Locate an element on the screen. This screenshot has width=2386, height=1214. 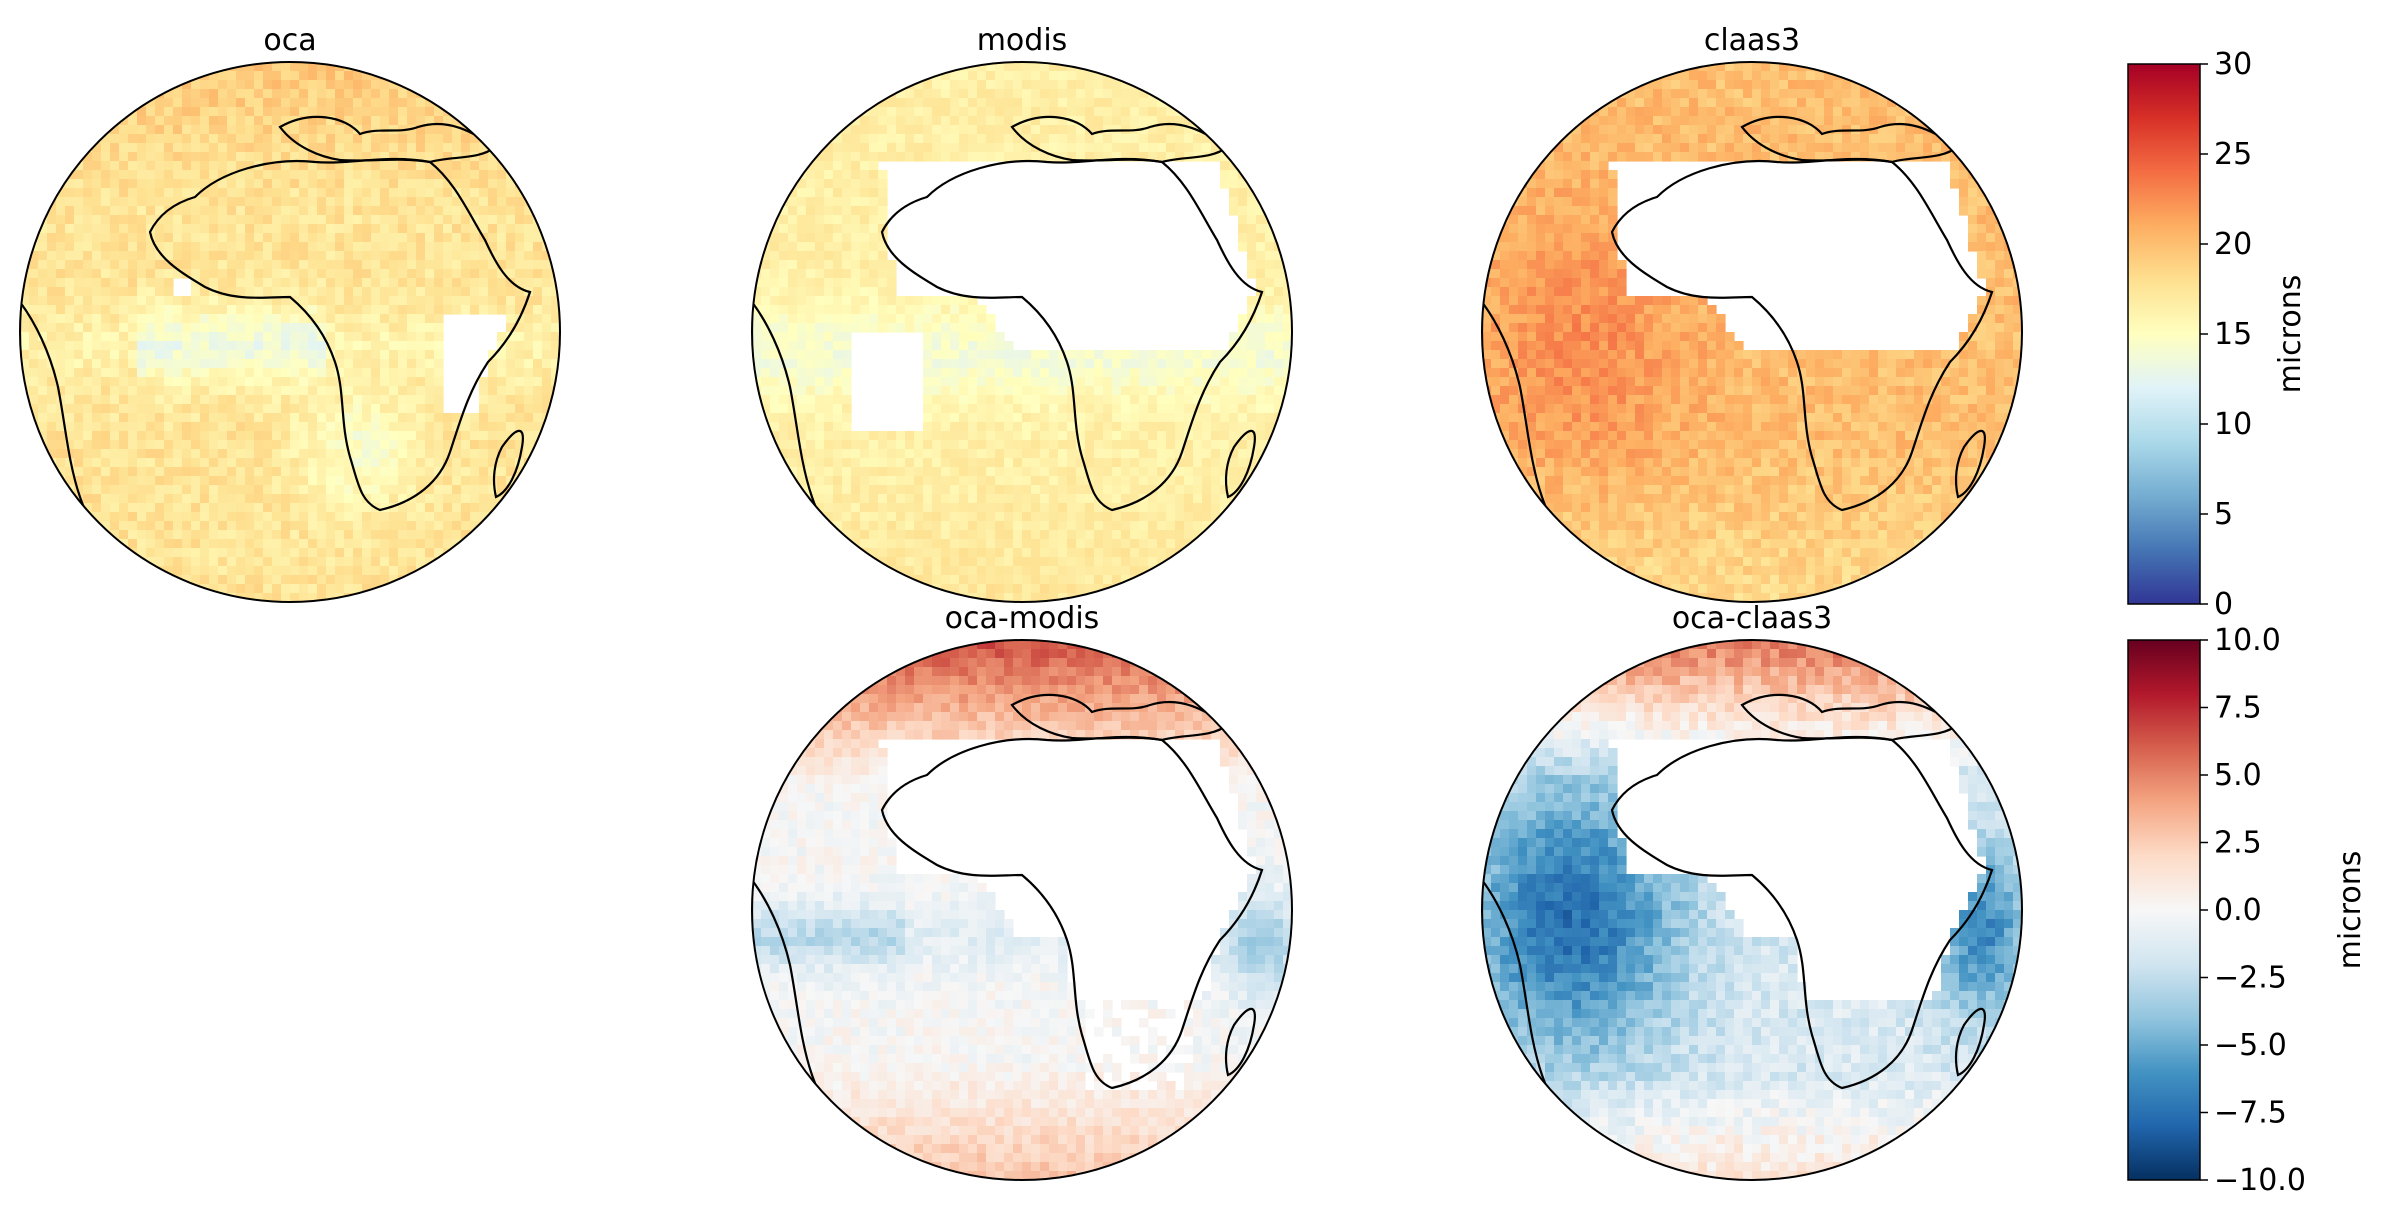
colorbar-absolute: 0 5 10 15 20 25 30 microns is located at coordinates (2217, 334).